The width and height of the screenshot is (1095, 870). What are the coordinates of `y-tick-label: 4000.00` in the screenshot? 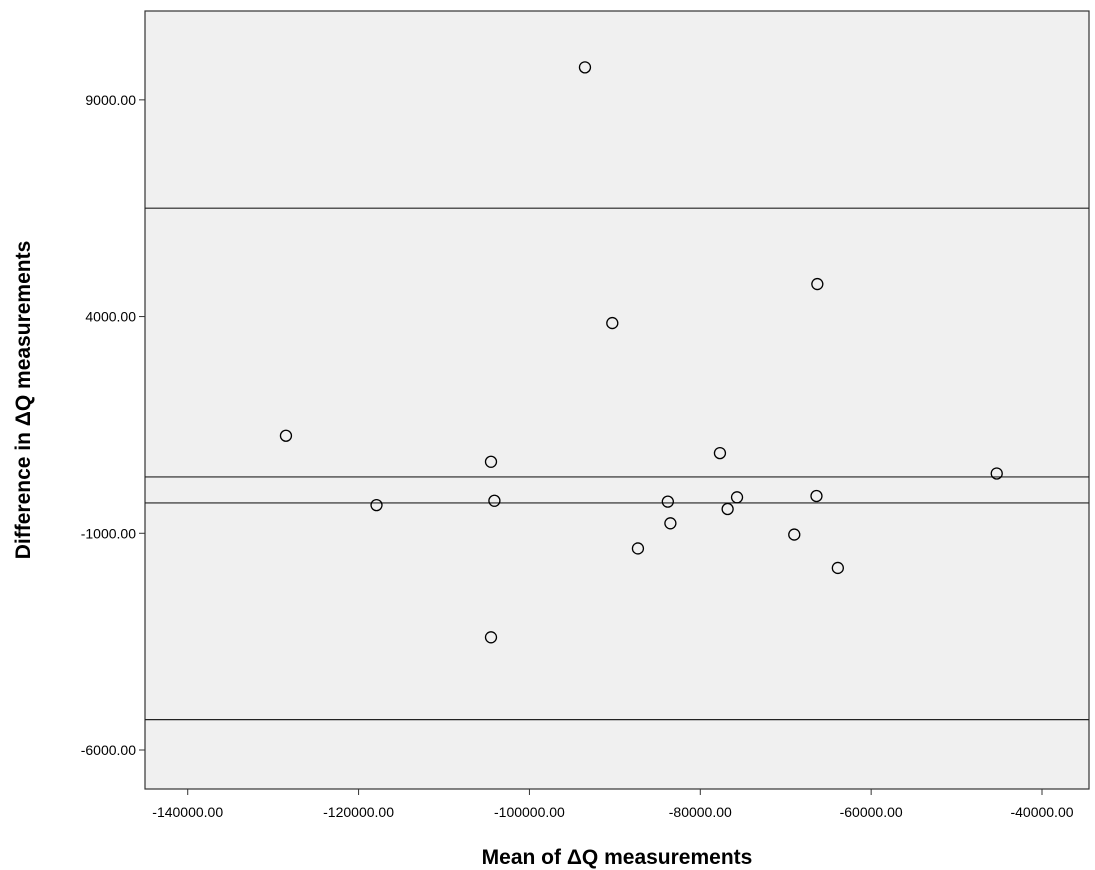 It's located at (110, 317).